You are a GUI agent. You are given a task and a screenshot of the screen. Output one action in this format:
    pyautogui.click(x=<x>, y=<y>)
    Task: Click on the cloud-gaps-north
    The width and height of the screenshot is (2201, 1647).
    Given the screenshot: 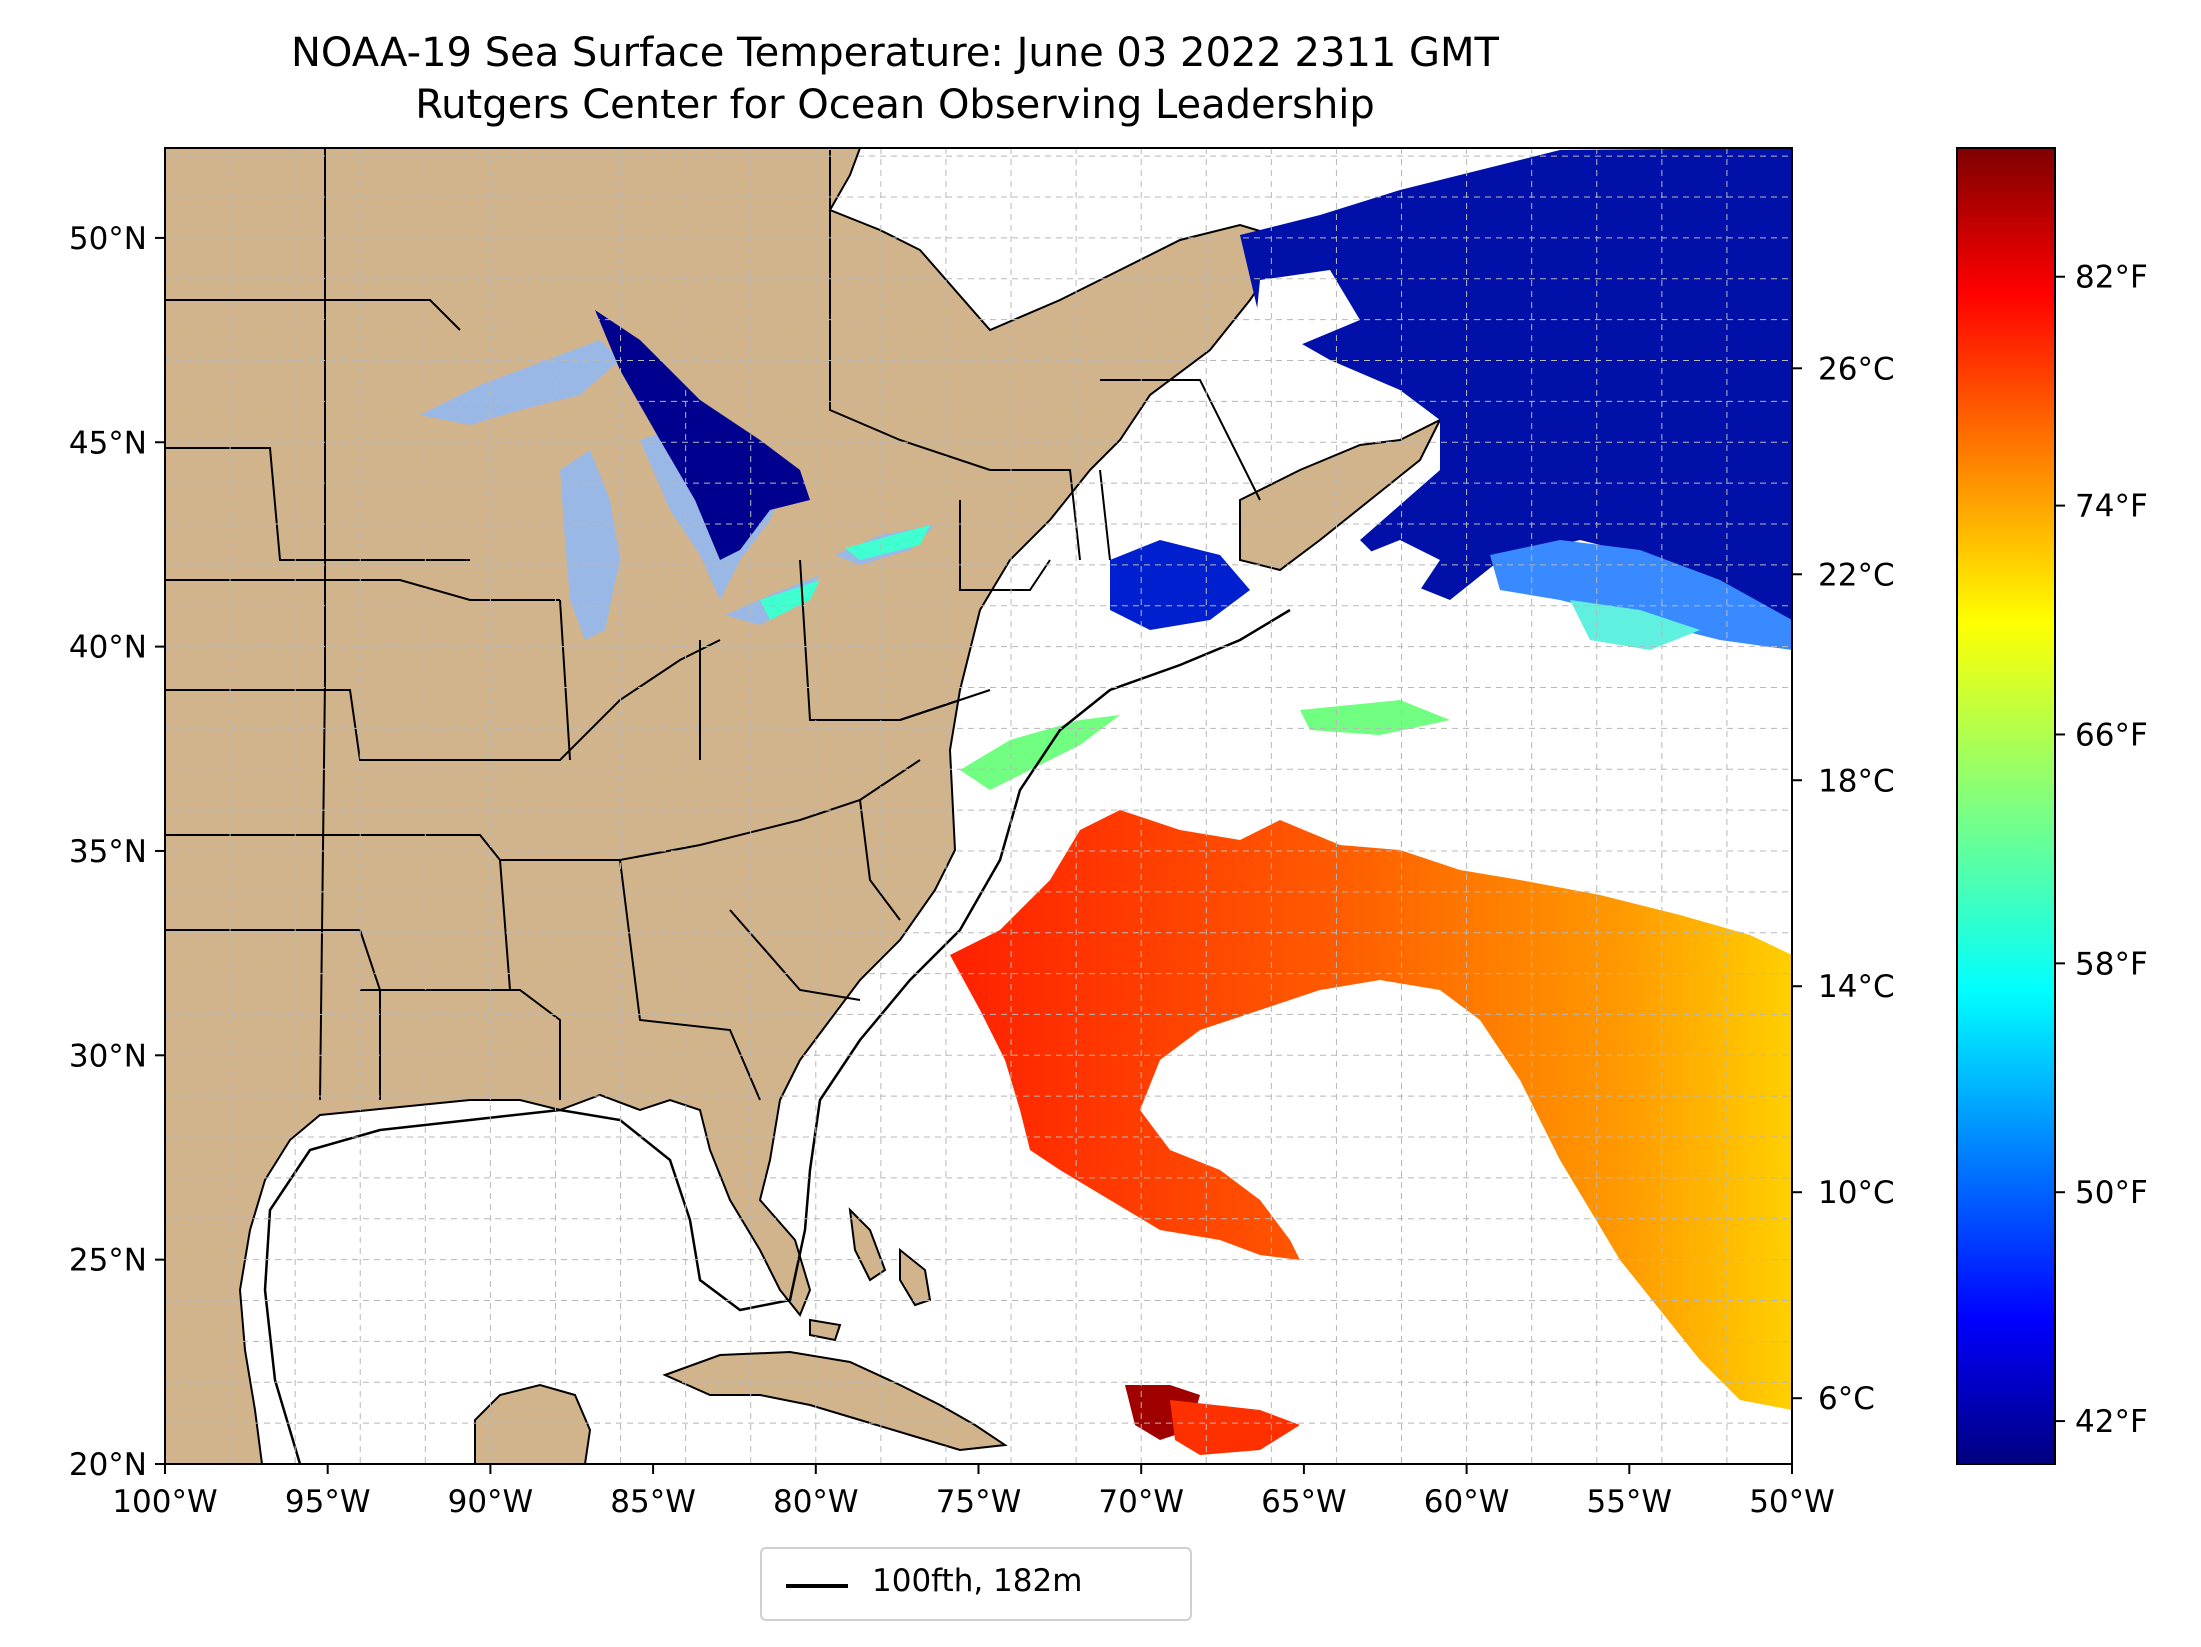 What is the action you would take?
    pyautogui.click(x=1347, y=430)
    